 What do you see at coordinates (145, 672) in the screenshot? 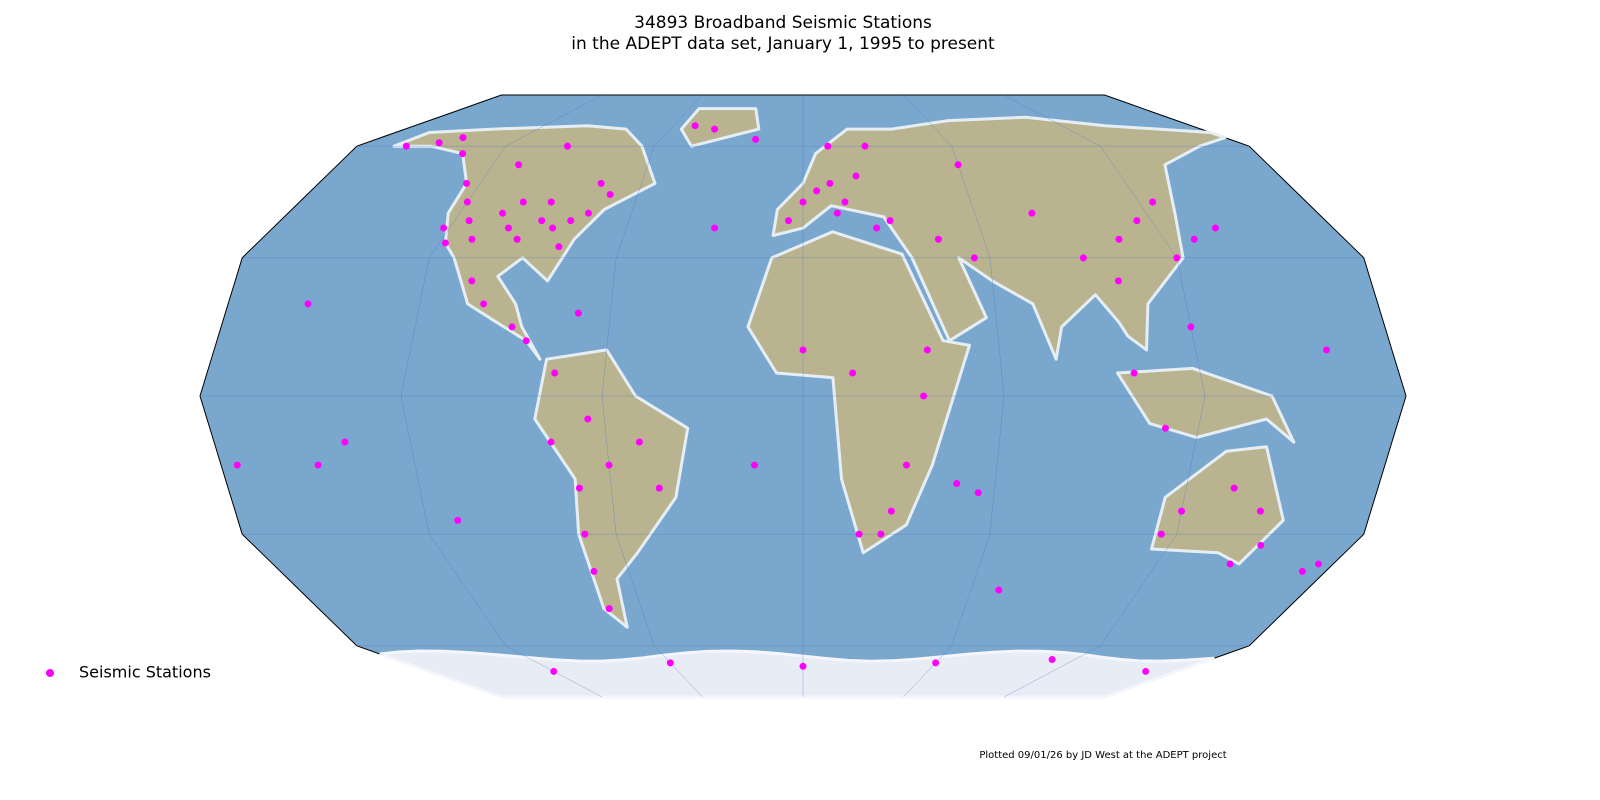
I see `legend-label: Seismic Stations` at bounding box center [145, 672].